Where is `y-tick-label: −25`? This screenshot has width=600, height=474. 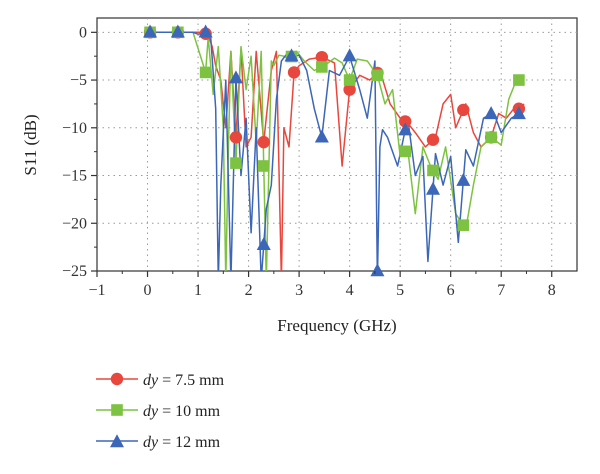
y-tick-label: −25 is located at coordinates (74, 271).